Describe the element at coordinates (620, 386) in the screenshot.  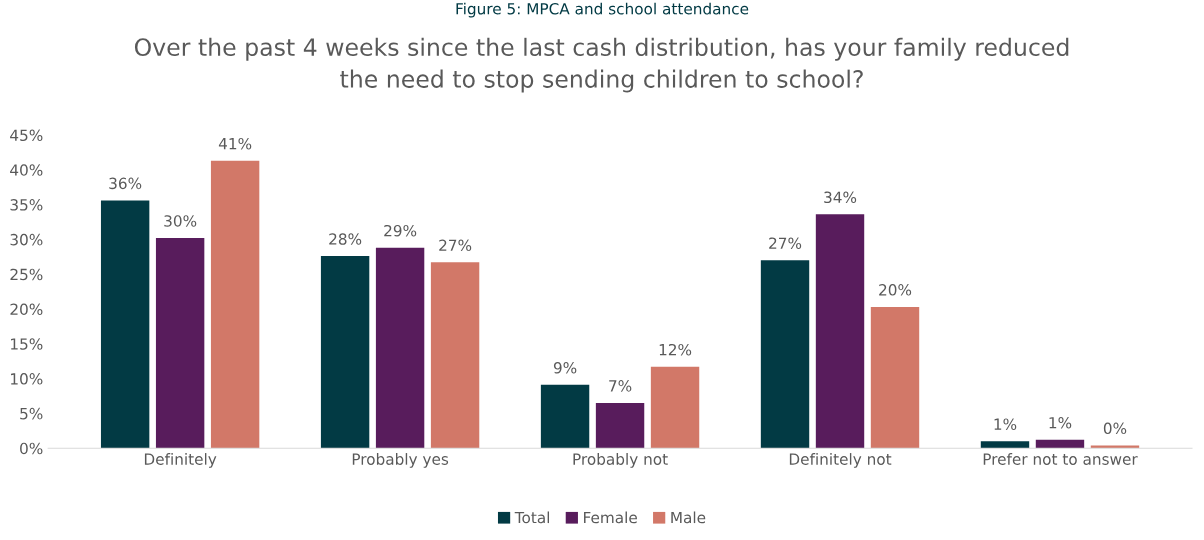
I see `data-label: 7%` at that location.